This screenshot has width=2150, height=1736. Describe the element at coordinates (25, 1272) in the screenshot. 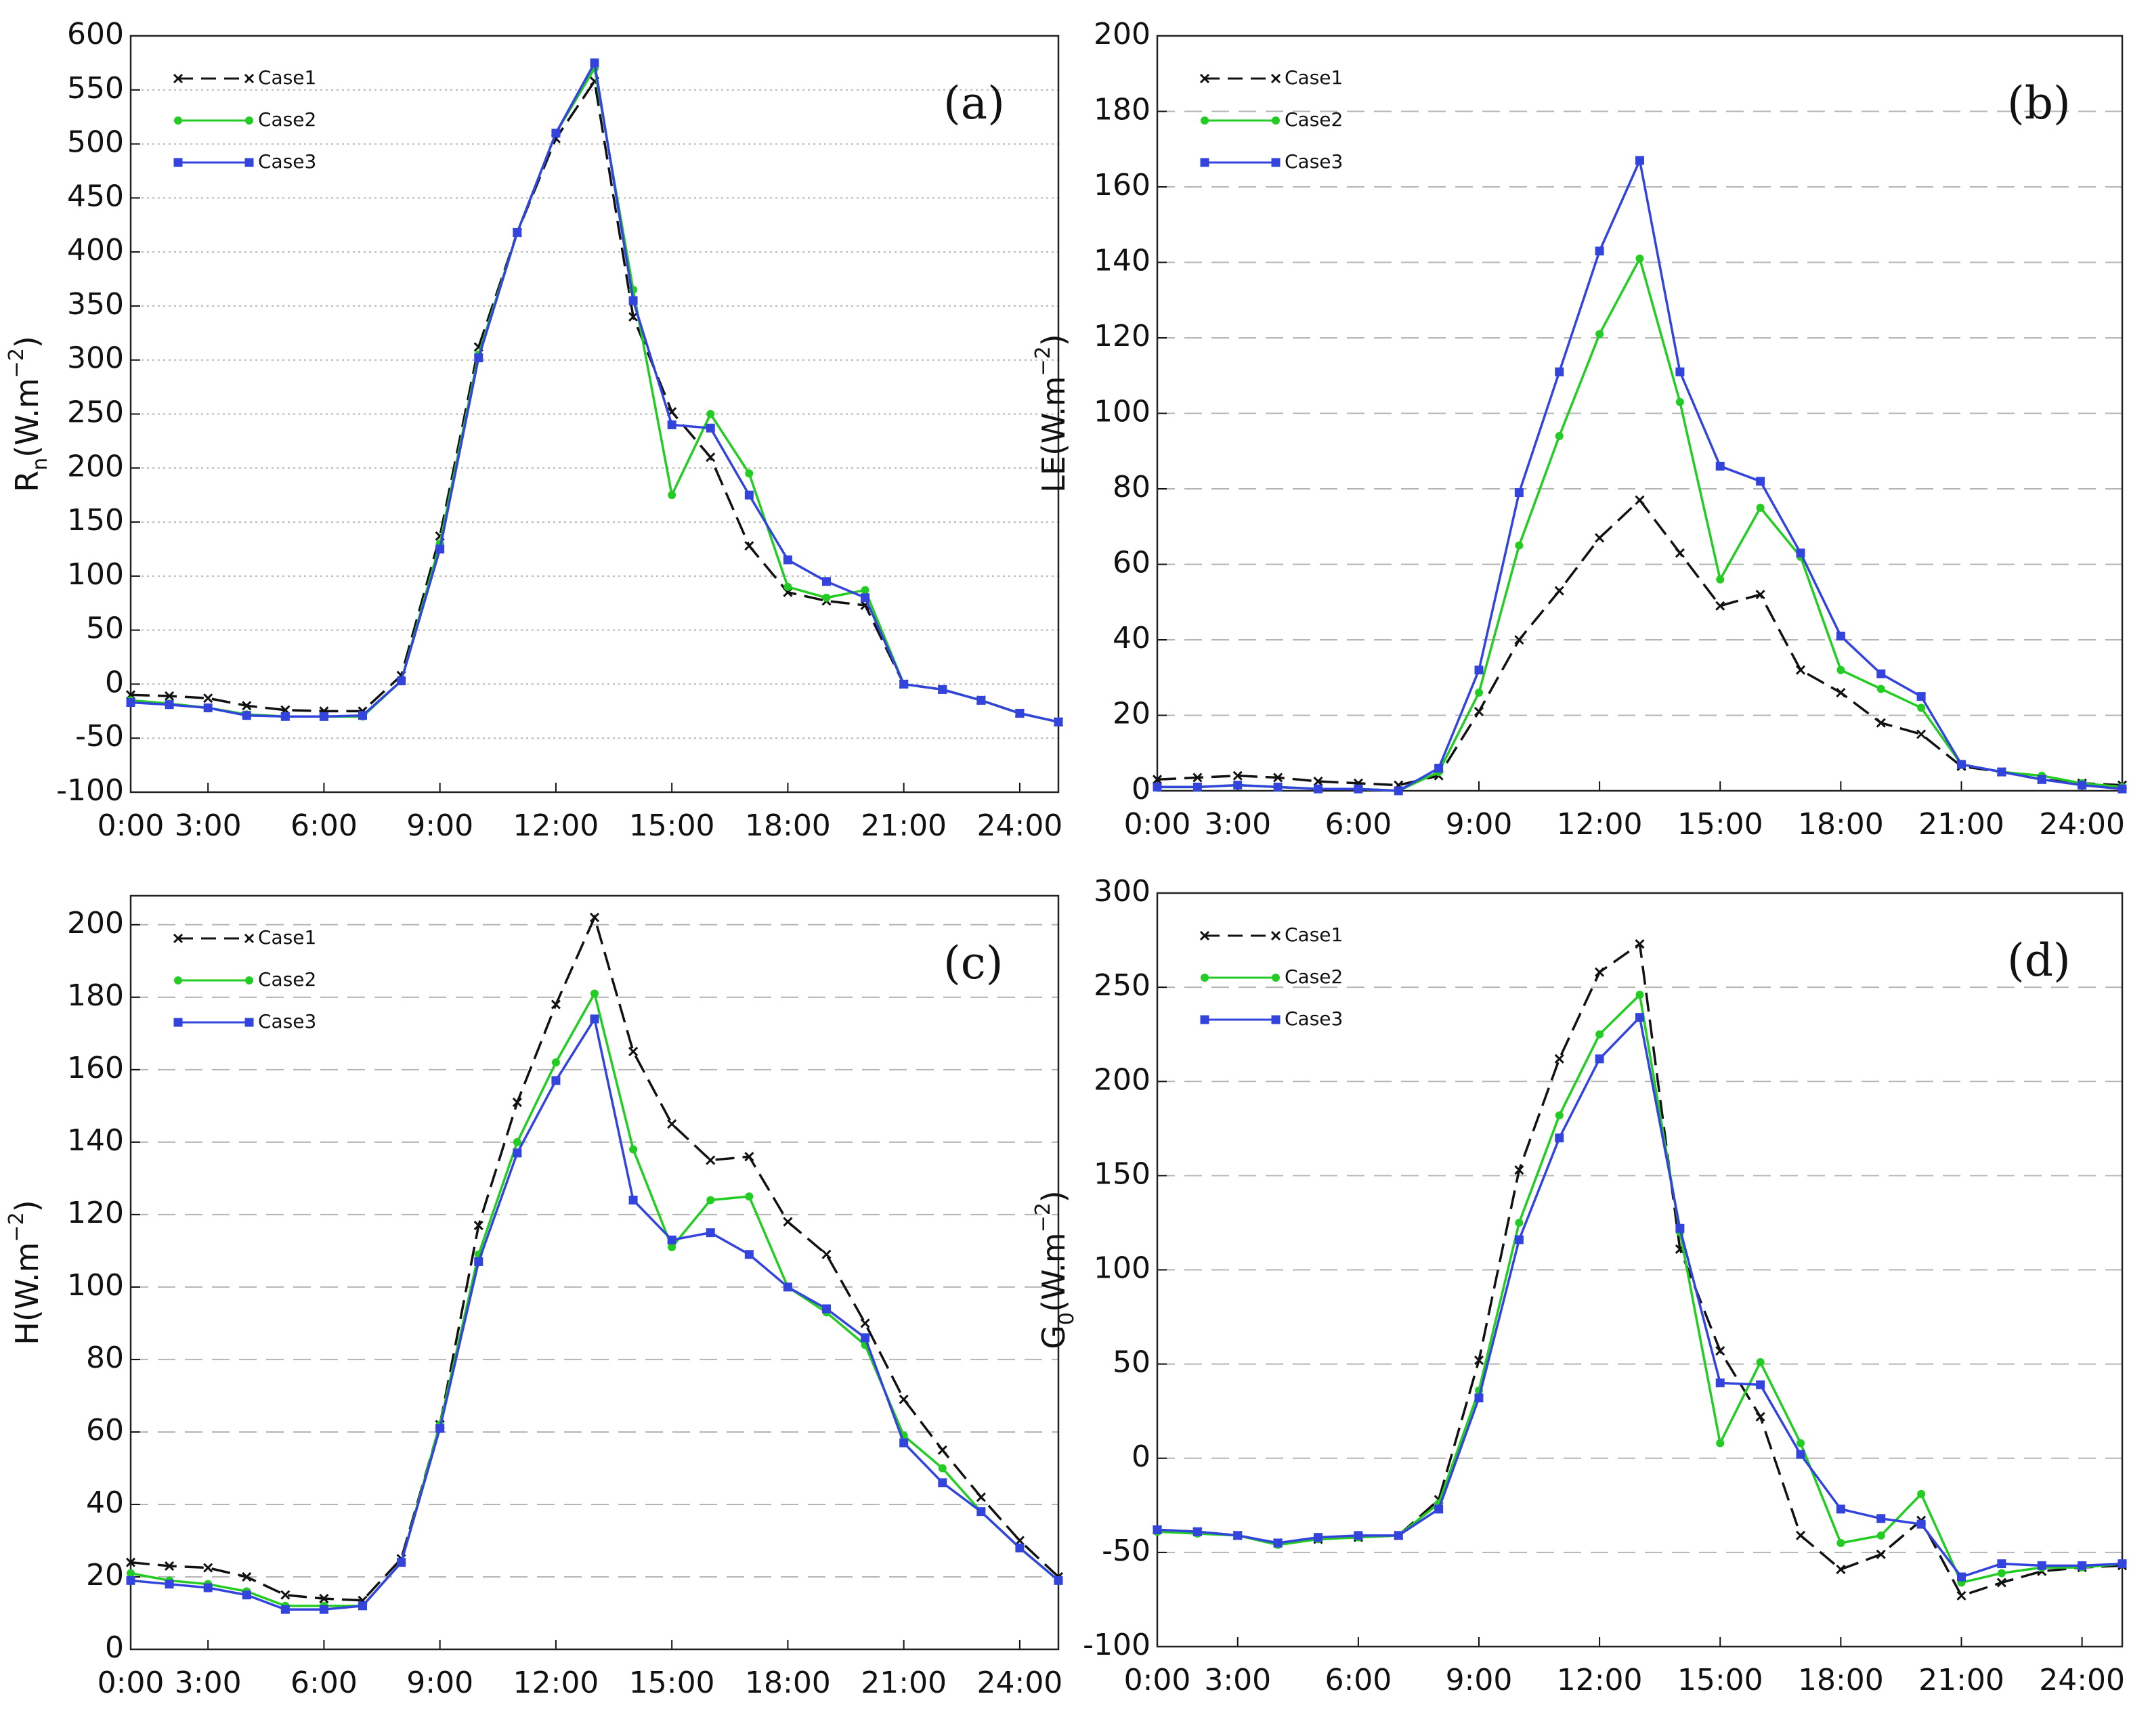

I see `y-axis-label: H(W.m−2)` at that location.